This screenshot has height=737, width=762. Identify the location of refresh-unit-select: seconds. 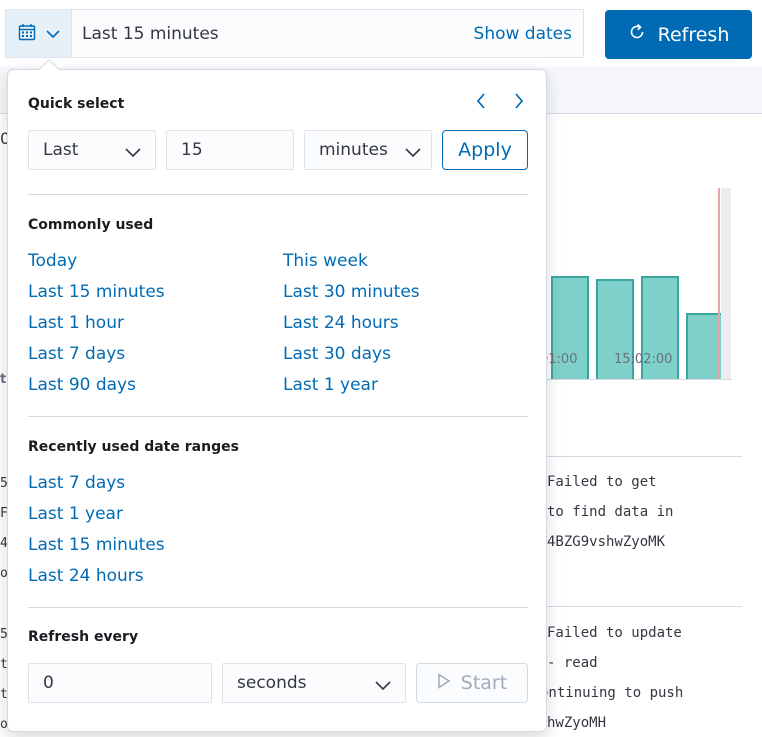
(314, 683).